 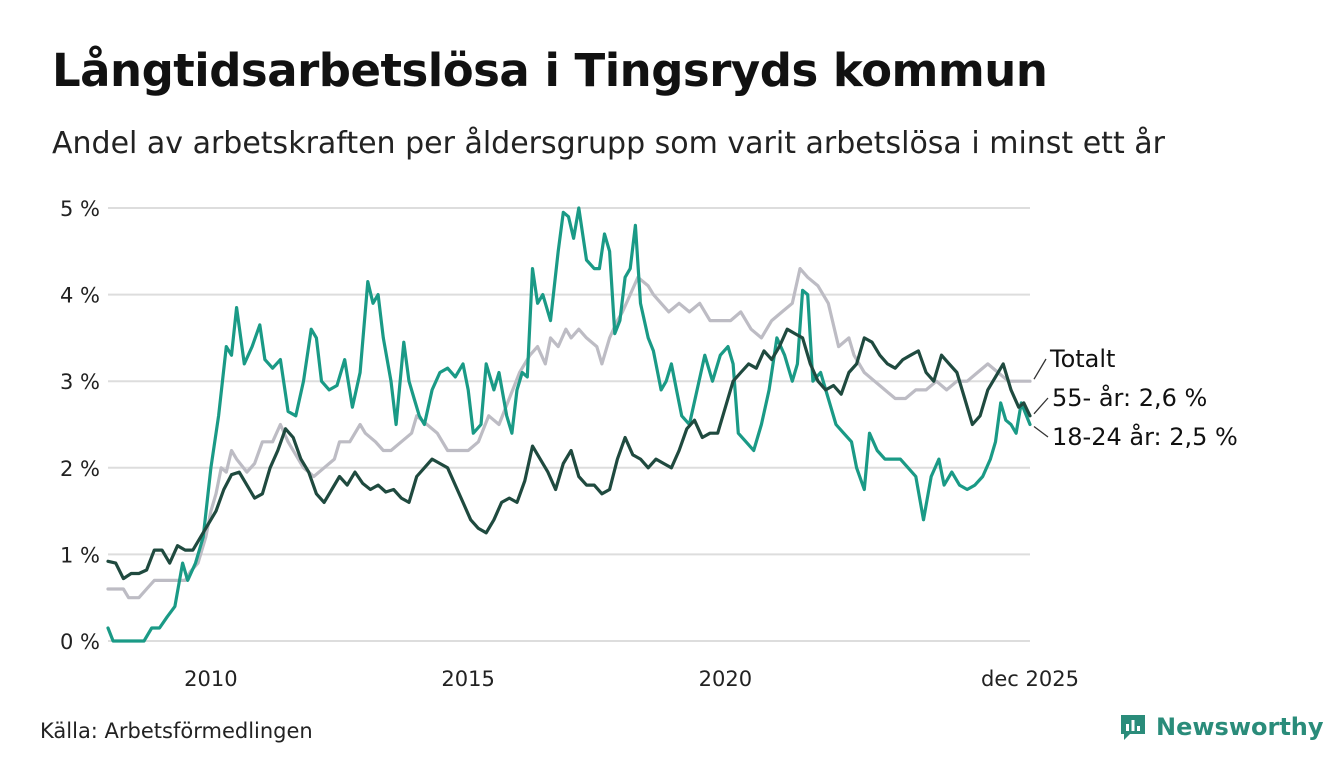 I want to click on x-tick-label: 2010, so click(x=210, y=679).